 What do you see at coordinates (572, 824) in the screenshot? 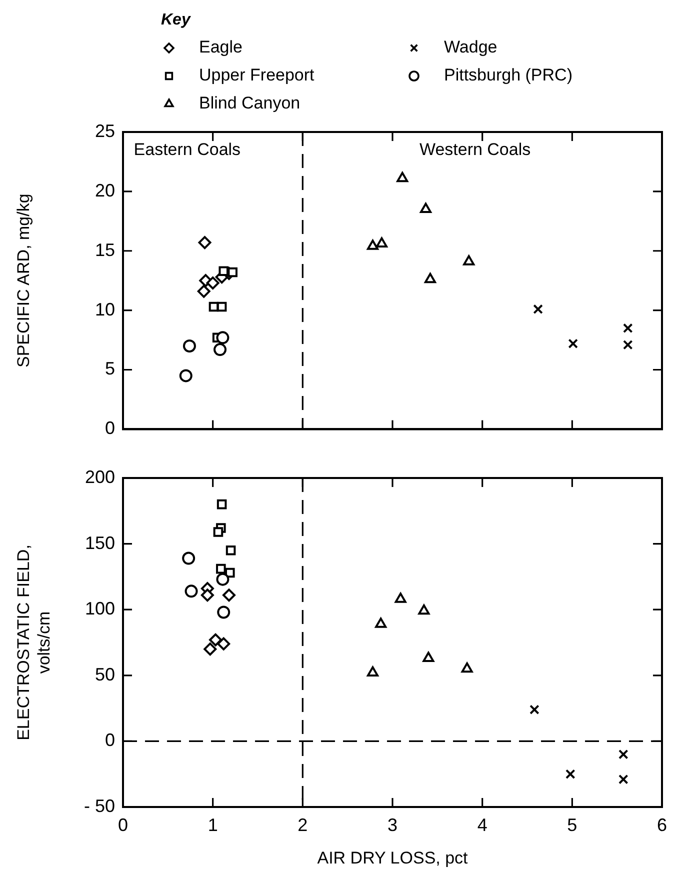
I see `x-tick-label: 5` at bounding box center [572, 824].